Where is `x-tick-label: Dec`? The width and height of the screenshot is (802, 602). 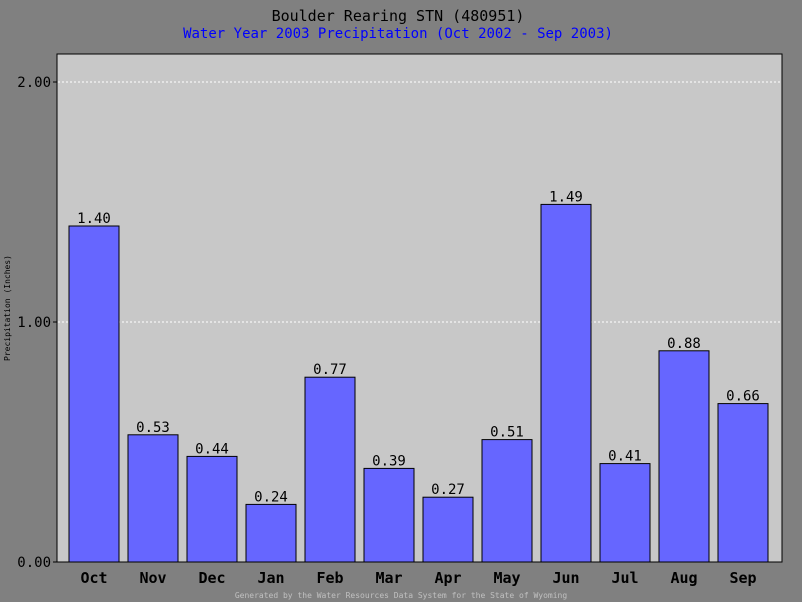
x-tick-label: Dec is located at coordinates (211, 578).